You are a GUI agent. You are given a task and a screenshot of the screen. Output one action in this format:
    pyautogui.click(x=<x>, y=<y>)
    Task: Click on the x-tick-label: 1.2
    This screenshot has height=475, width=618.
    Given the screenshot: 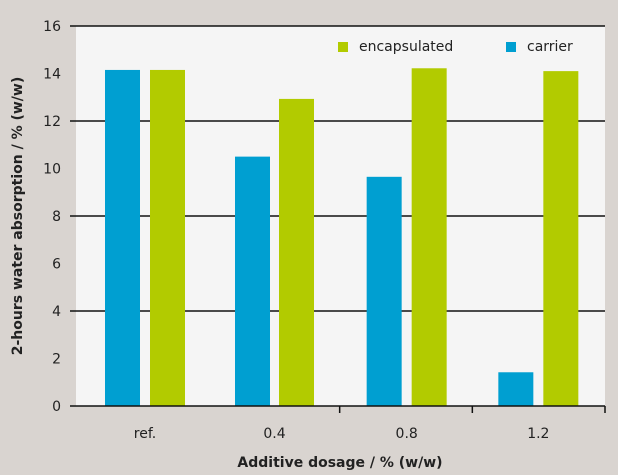 What is the action you would take?
    pyautogui.click(x=538, y=434)
    